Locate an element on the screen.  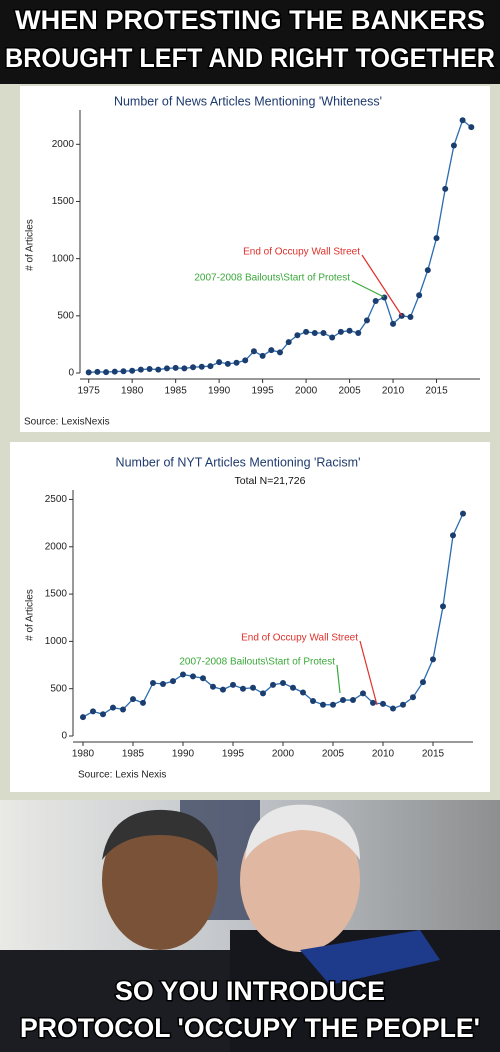
x-tick-label: 1975 is located at coordinates (89, 391).